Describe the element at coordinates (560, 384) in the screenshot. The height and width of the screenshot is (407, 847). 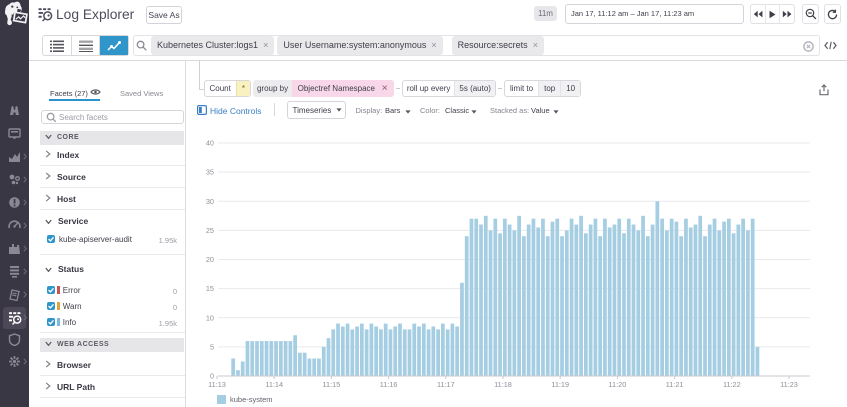
I see `svg-text: 11:19` at that location.